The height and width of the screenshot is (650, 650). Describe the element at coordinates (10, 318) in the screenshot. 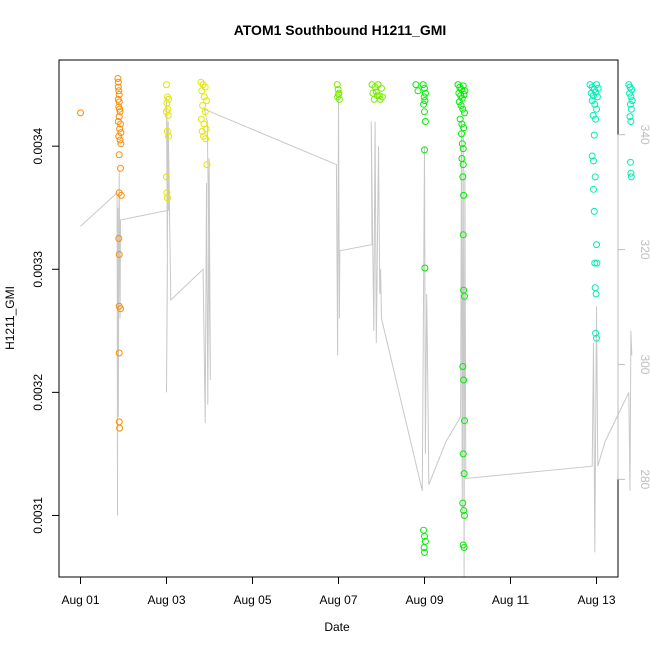

I see `y-axis-label: H1211_GMI` at that location.